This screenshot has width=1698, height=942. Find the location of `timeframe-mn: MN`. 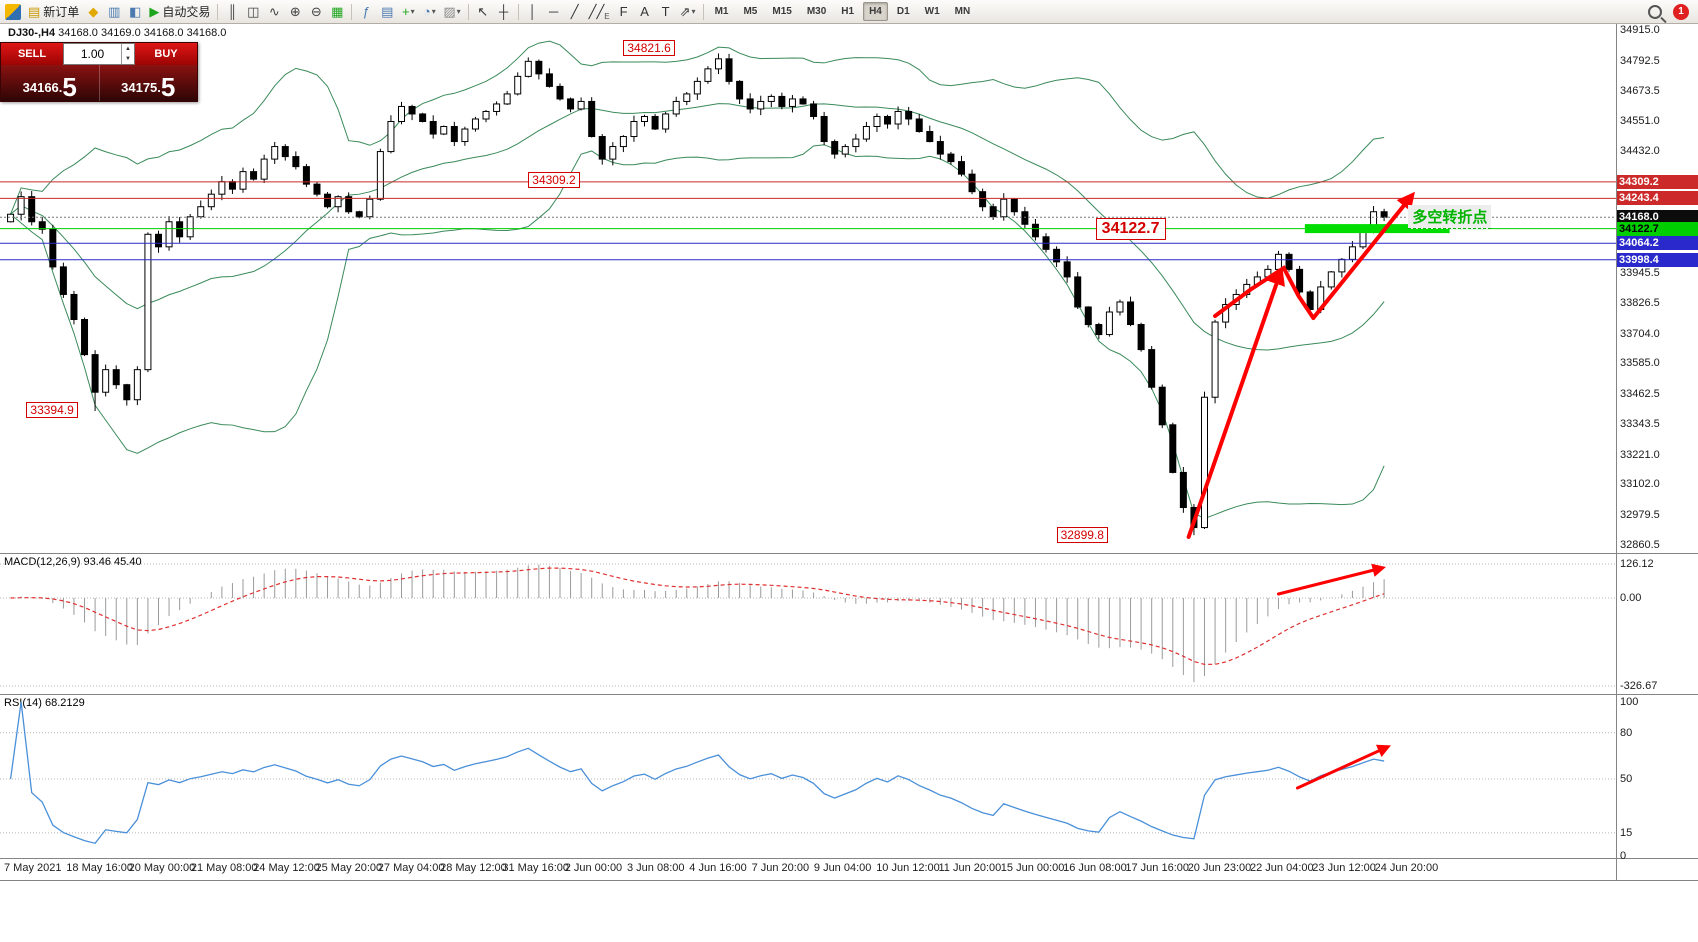

timeframe-mn: MN is located at coordinates (962, 11).